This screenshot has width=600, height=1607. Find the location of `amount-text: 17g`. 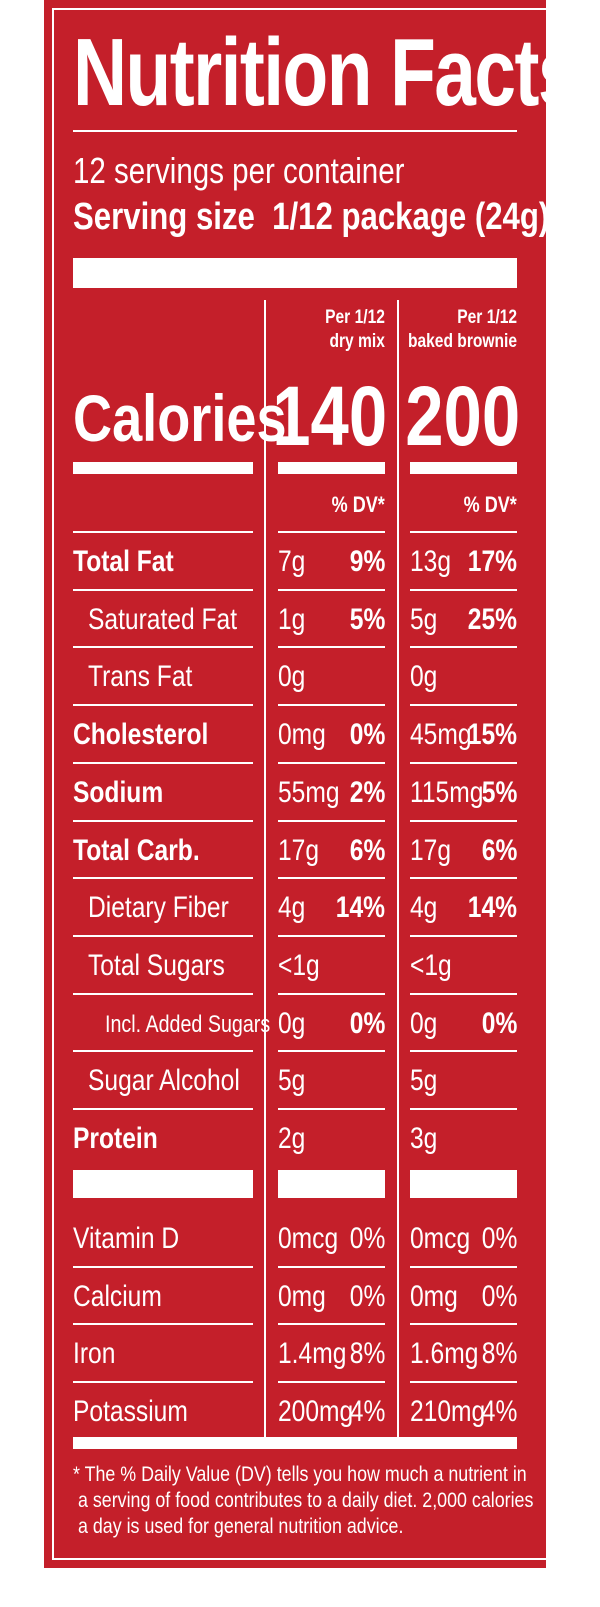

amount-text: 17g is located at coordinates (431, 850).